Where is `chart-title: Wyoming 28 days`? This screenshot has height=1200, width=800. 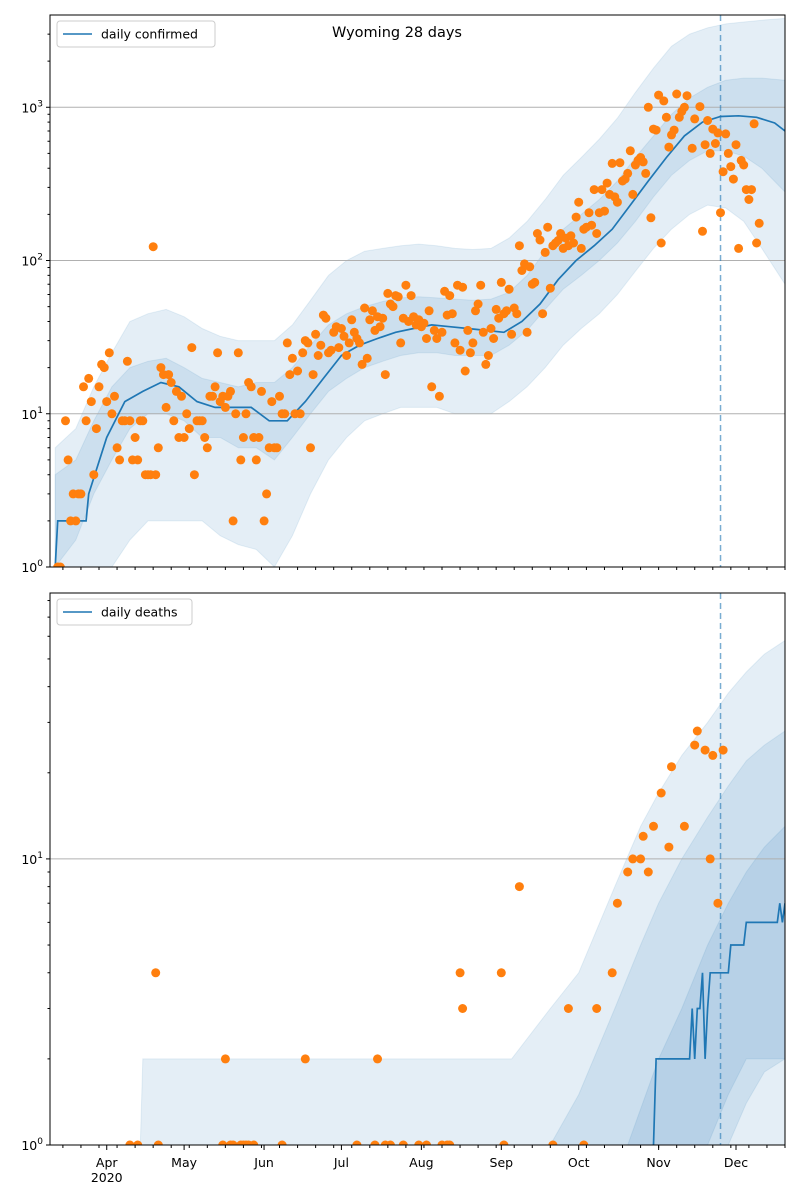 chart-title: Wyoming 28 days is located at coordinates (397, 33).